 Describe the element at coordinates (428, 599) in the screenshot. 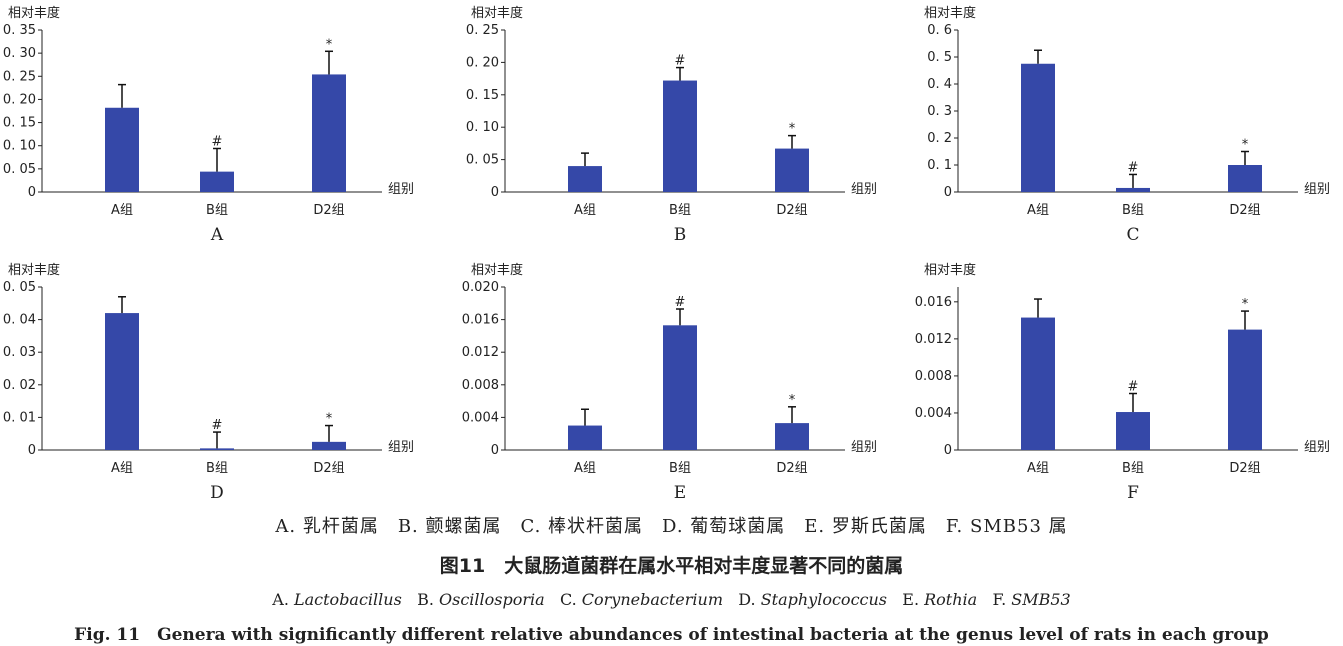

I see `latin-prefix-b: B.` at that location.